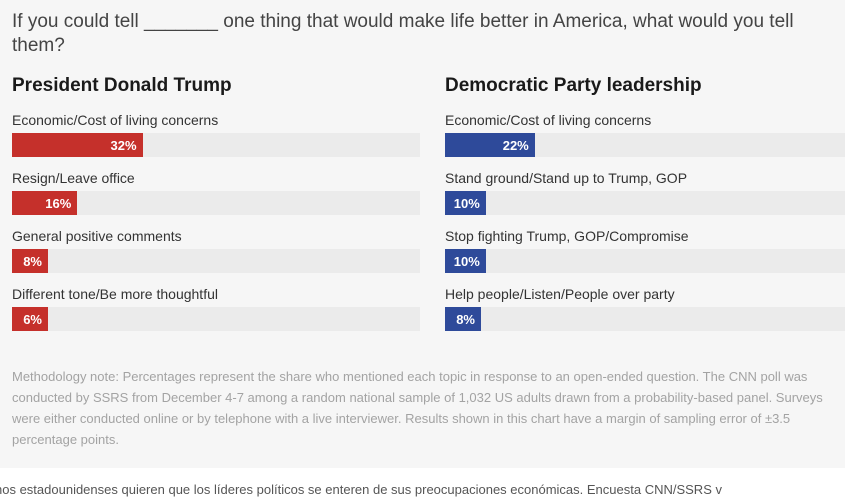 The image size is (845, 500). I want to click on bar-row: Stop fighting Trump, GOP/Compromise 10%, so click(645, 256).